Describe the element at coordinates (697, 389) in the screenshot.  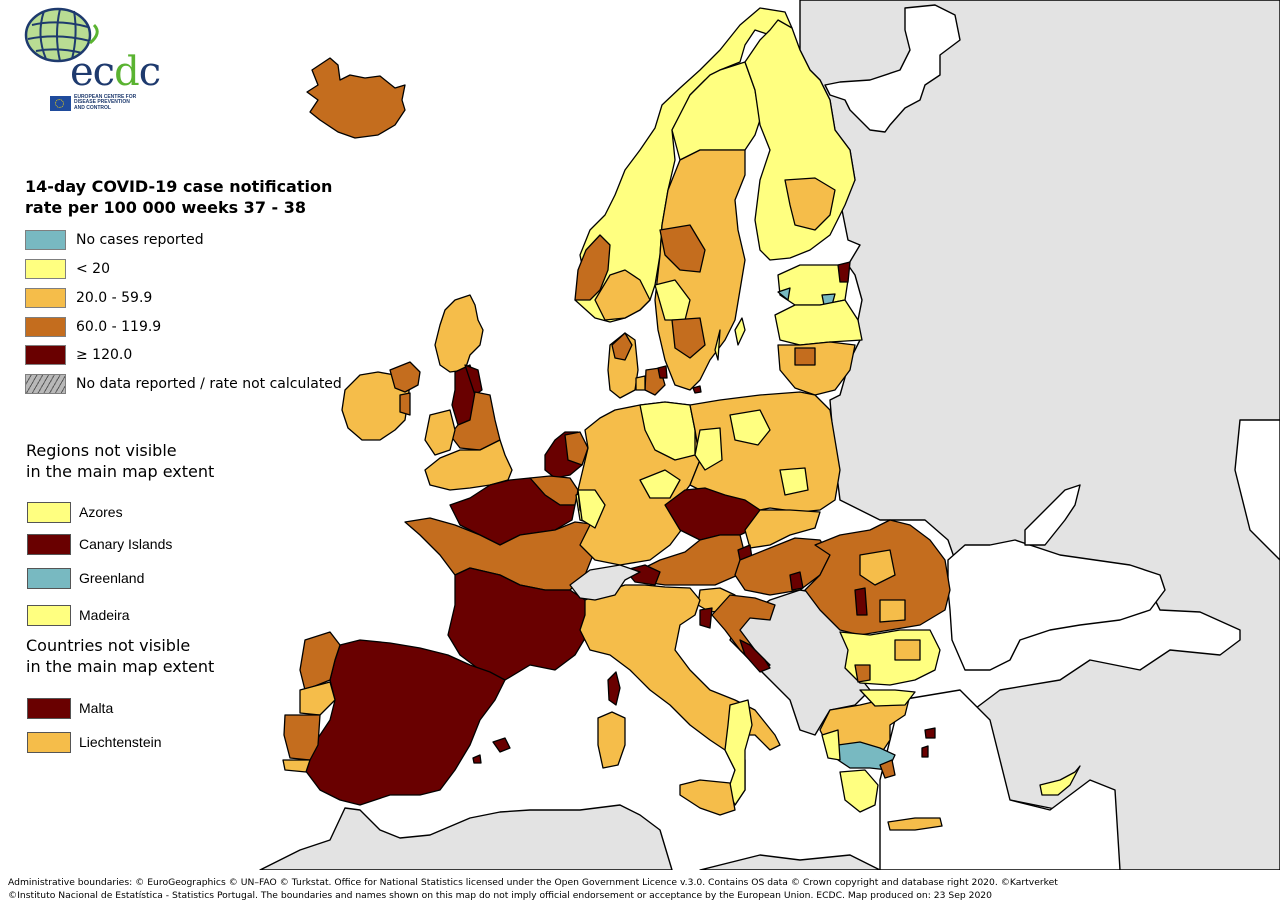
I see `bornholm` at that location.